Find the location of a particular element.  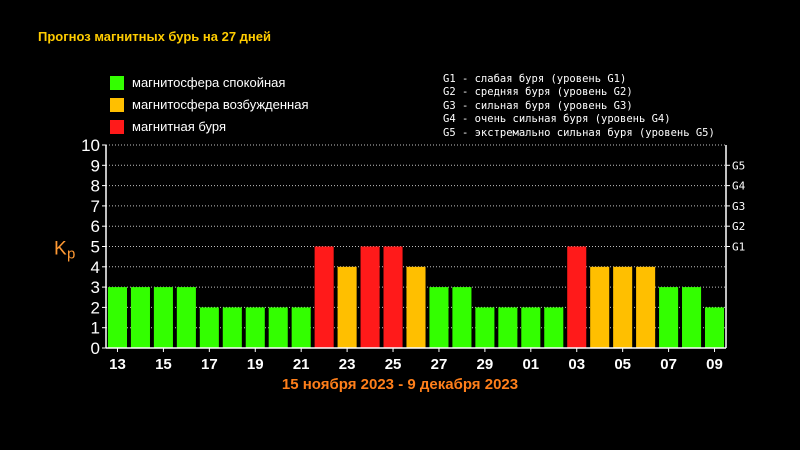

x-tick-label-21: 21 is located at coordinates (301, 364).